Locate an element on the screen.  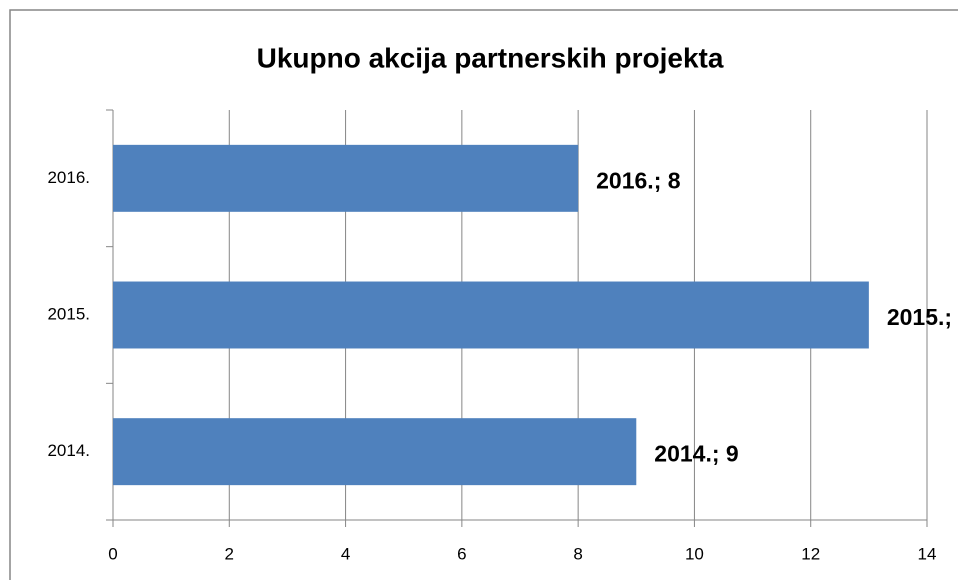
x-tick-label: 8 is located at coordinates (577, 553).